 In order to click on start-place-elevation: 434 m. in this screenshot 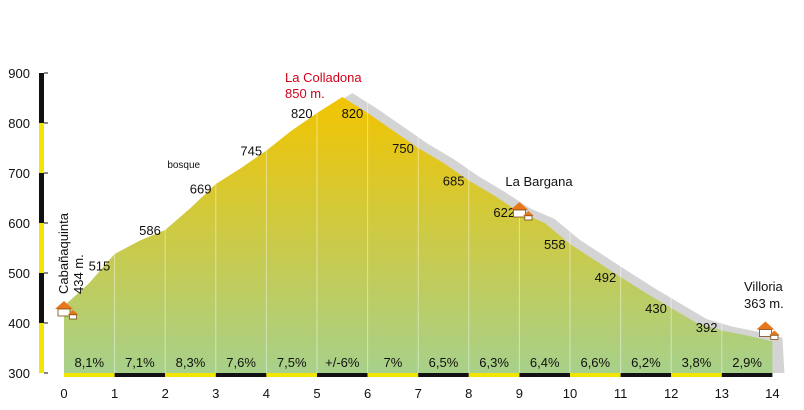, I will do `click(78, 274)`.